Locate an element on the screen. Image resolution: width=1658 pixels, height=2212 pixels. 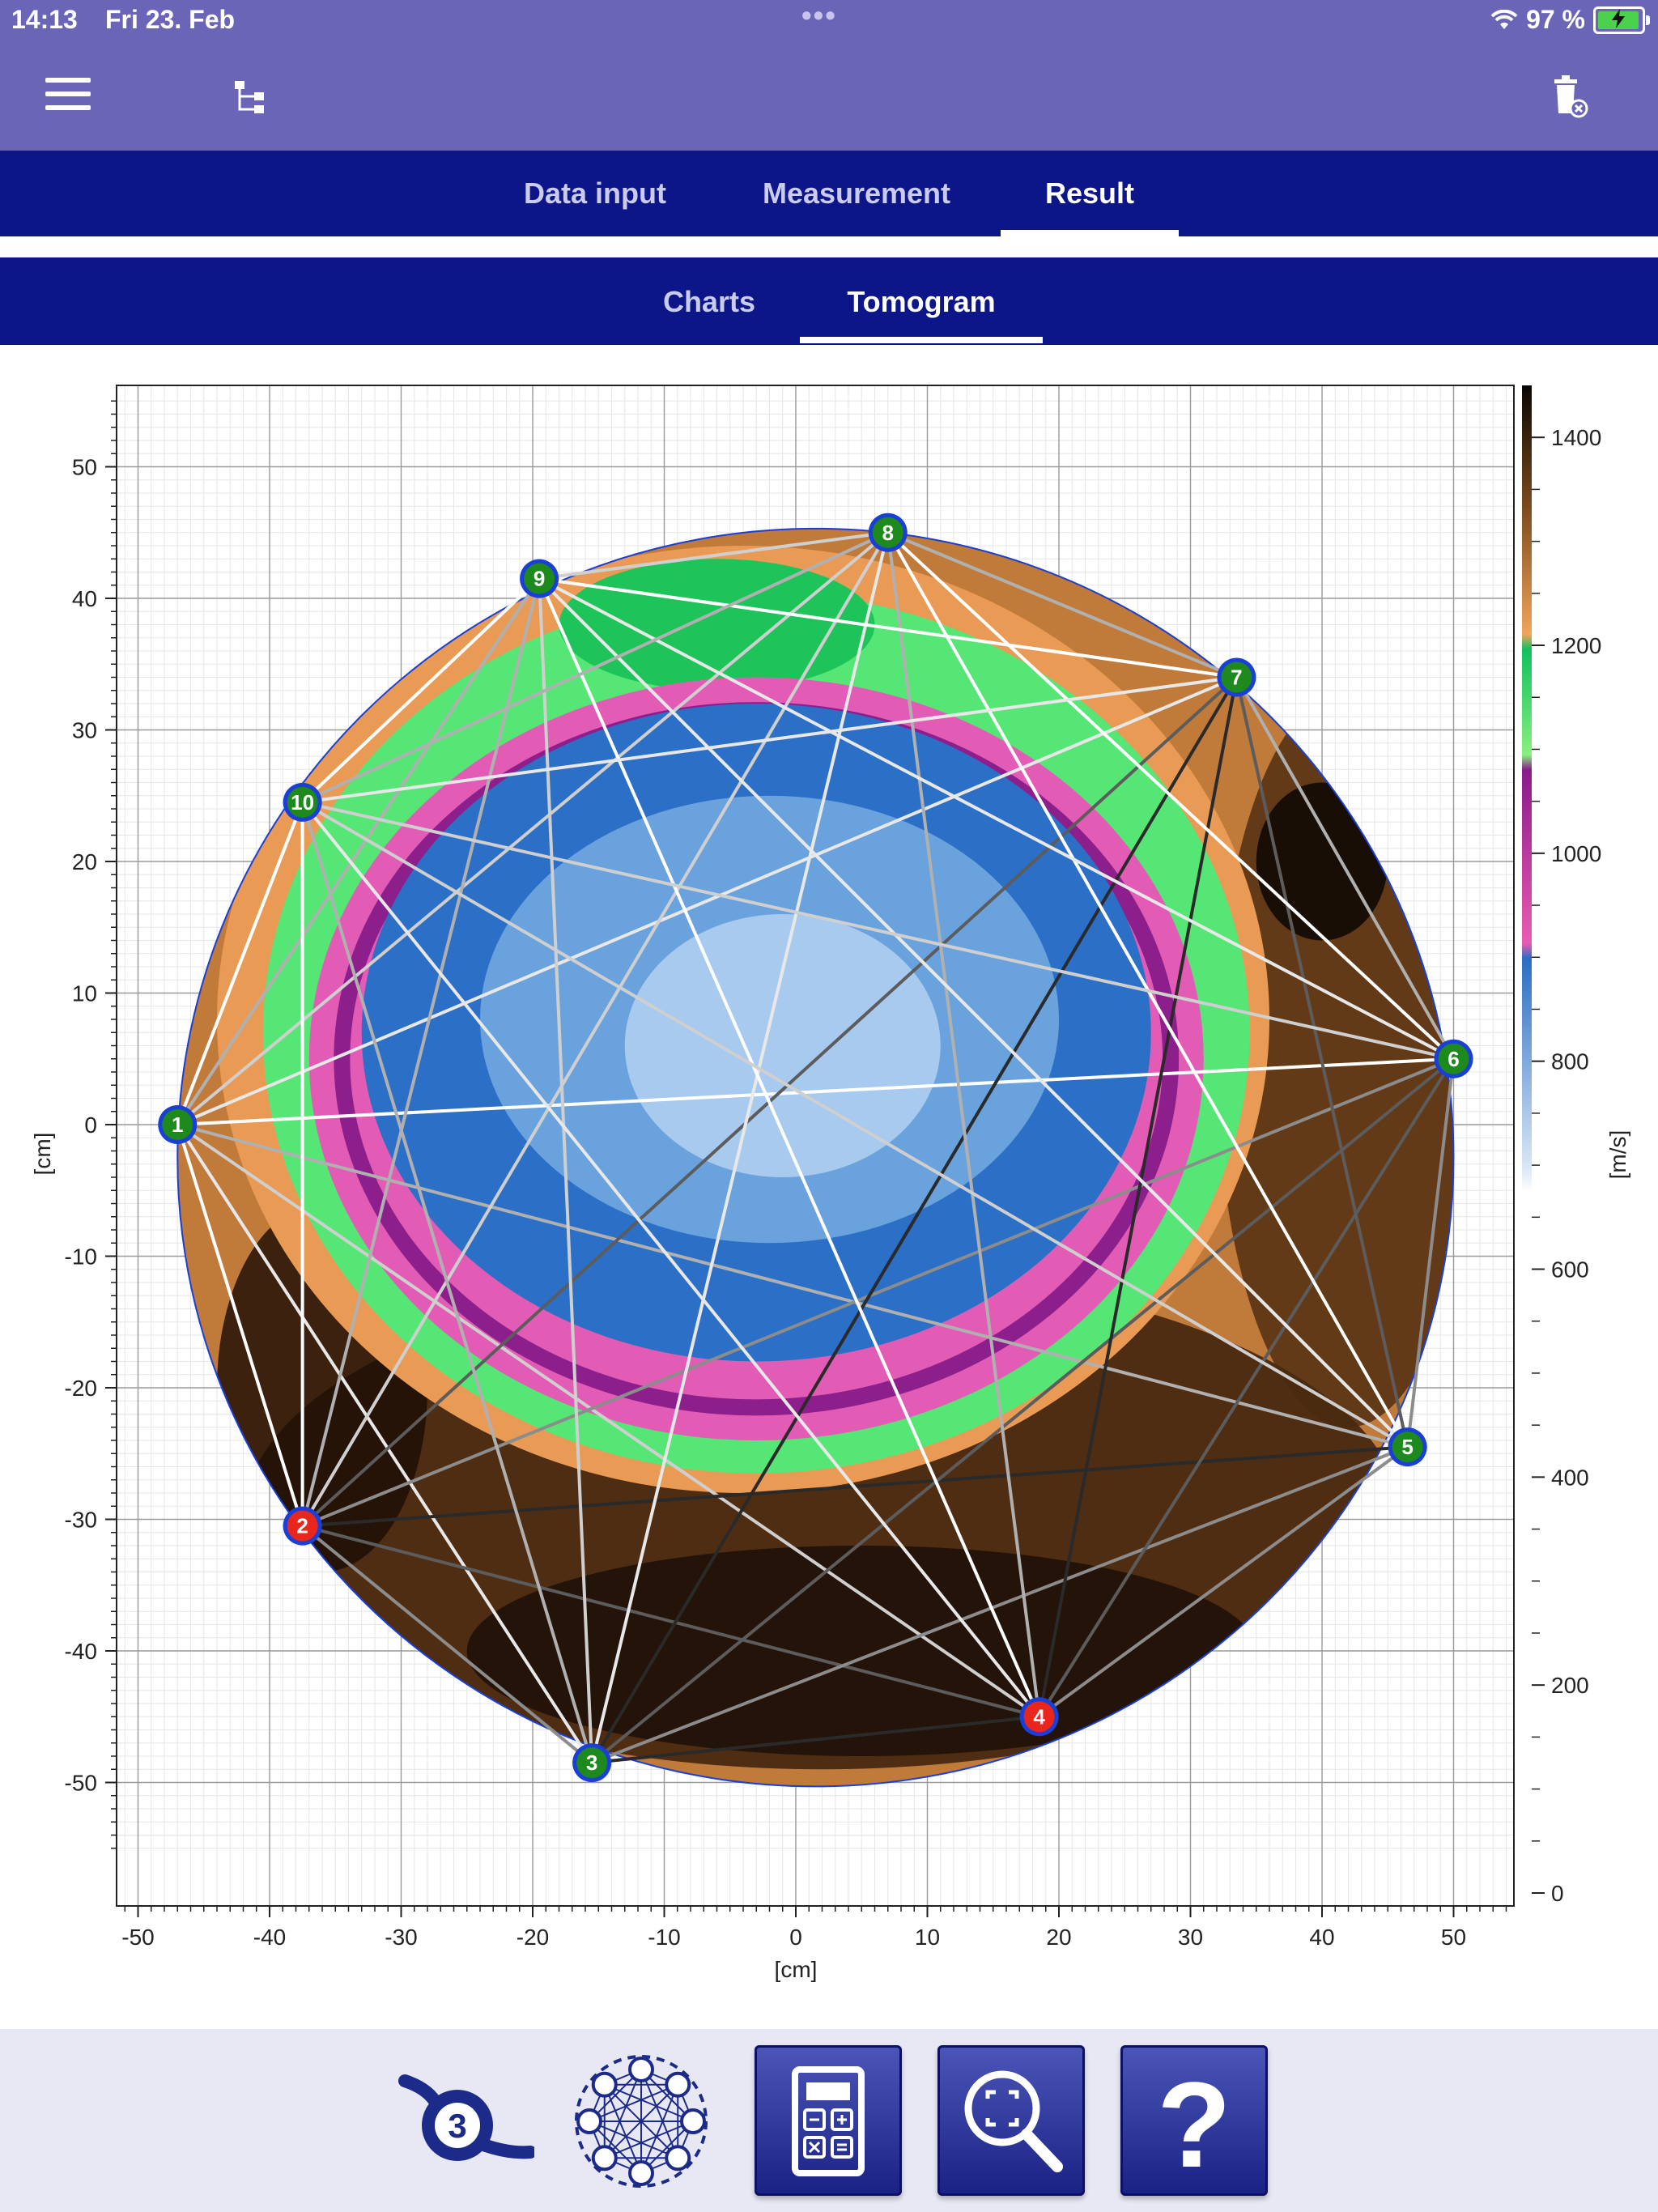
sensor-1: 1 is located at coordinates (178, 1124).